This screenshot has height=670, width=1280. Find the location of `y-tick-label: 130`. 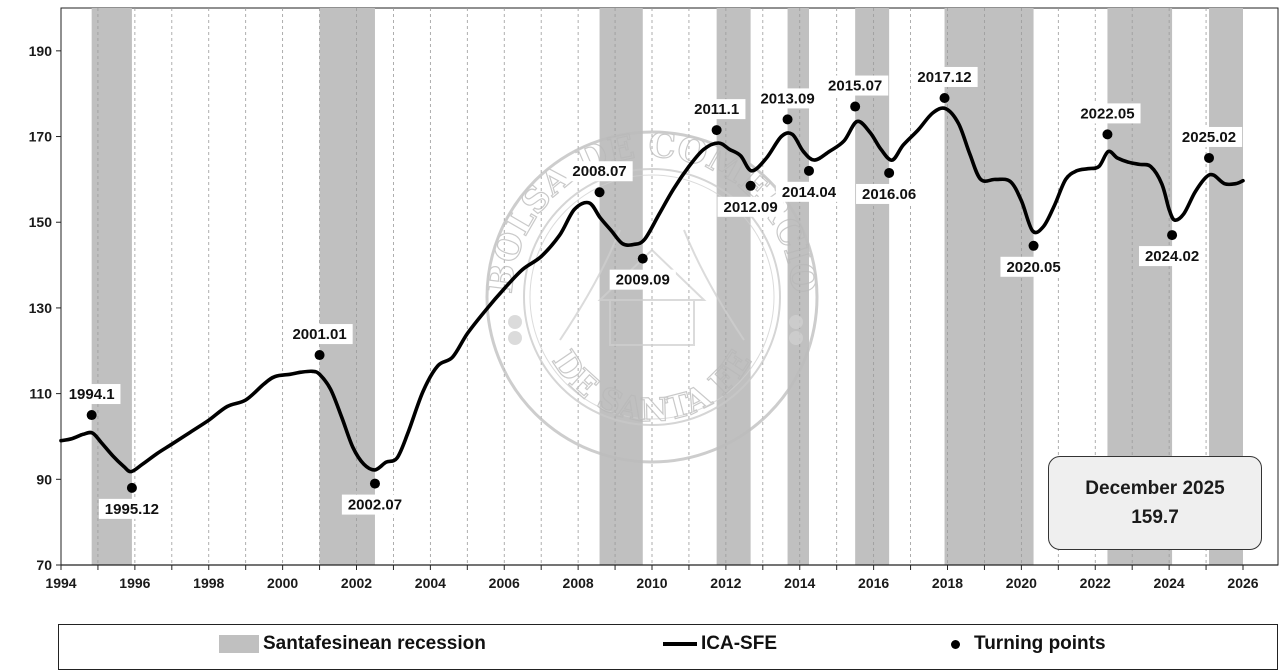

y-tick-label: 130 is located at coordinates (41, 308).